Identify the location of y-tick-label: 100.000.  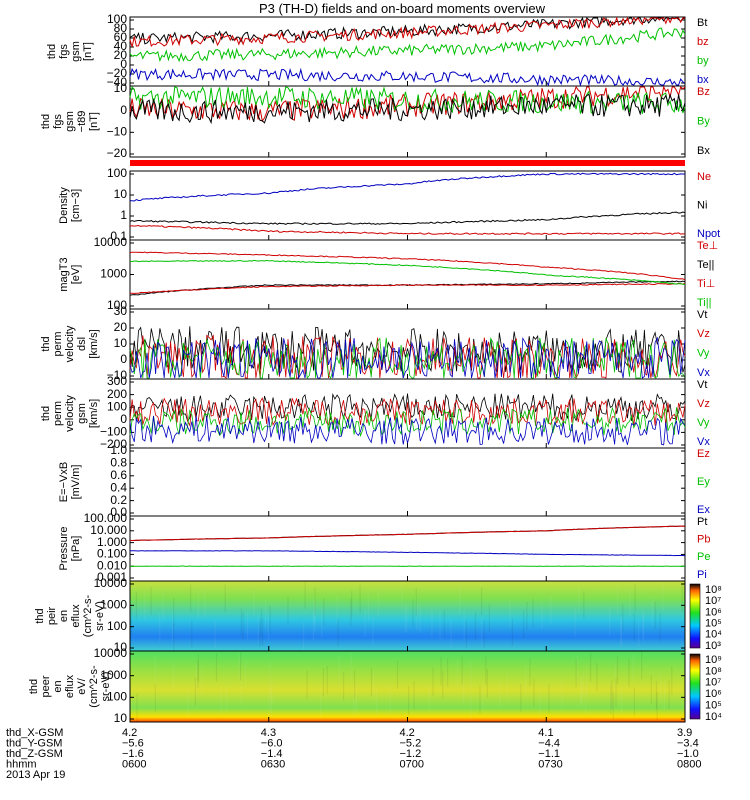
(106, 518).